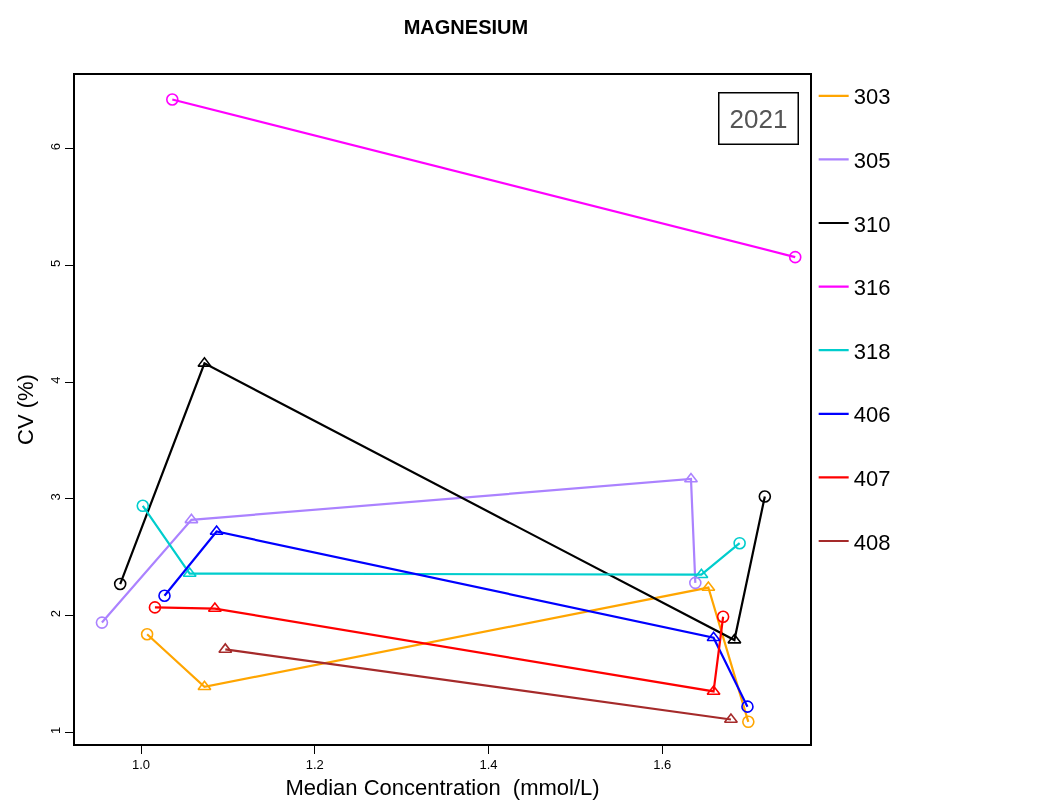  Describe the element at coordinates (26, 409) in the screenshot. I see `y-axis-title: CV (%)` at that location.